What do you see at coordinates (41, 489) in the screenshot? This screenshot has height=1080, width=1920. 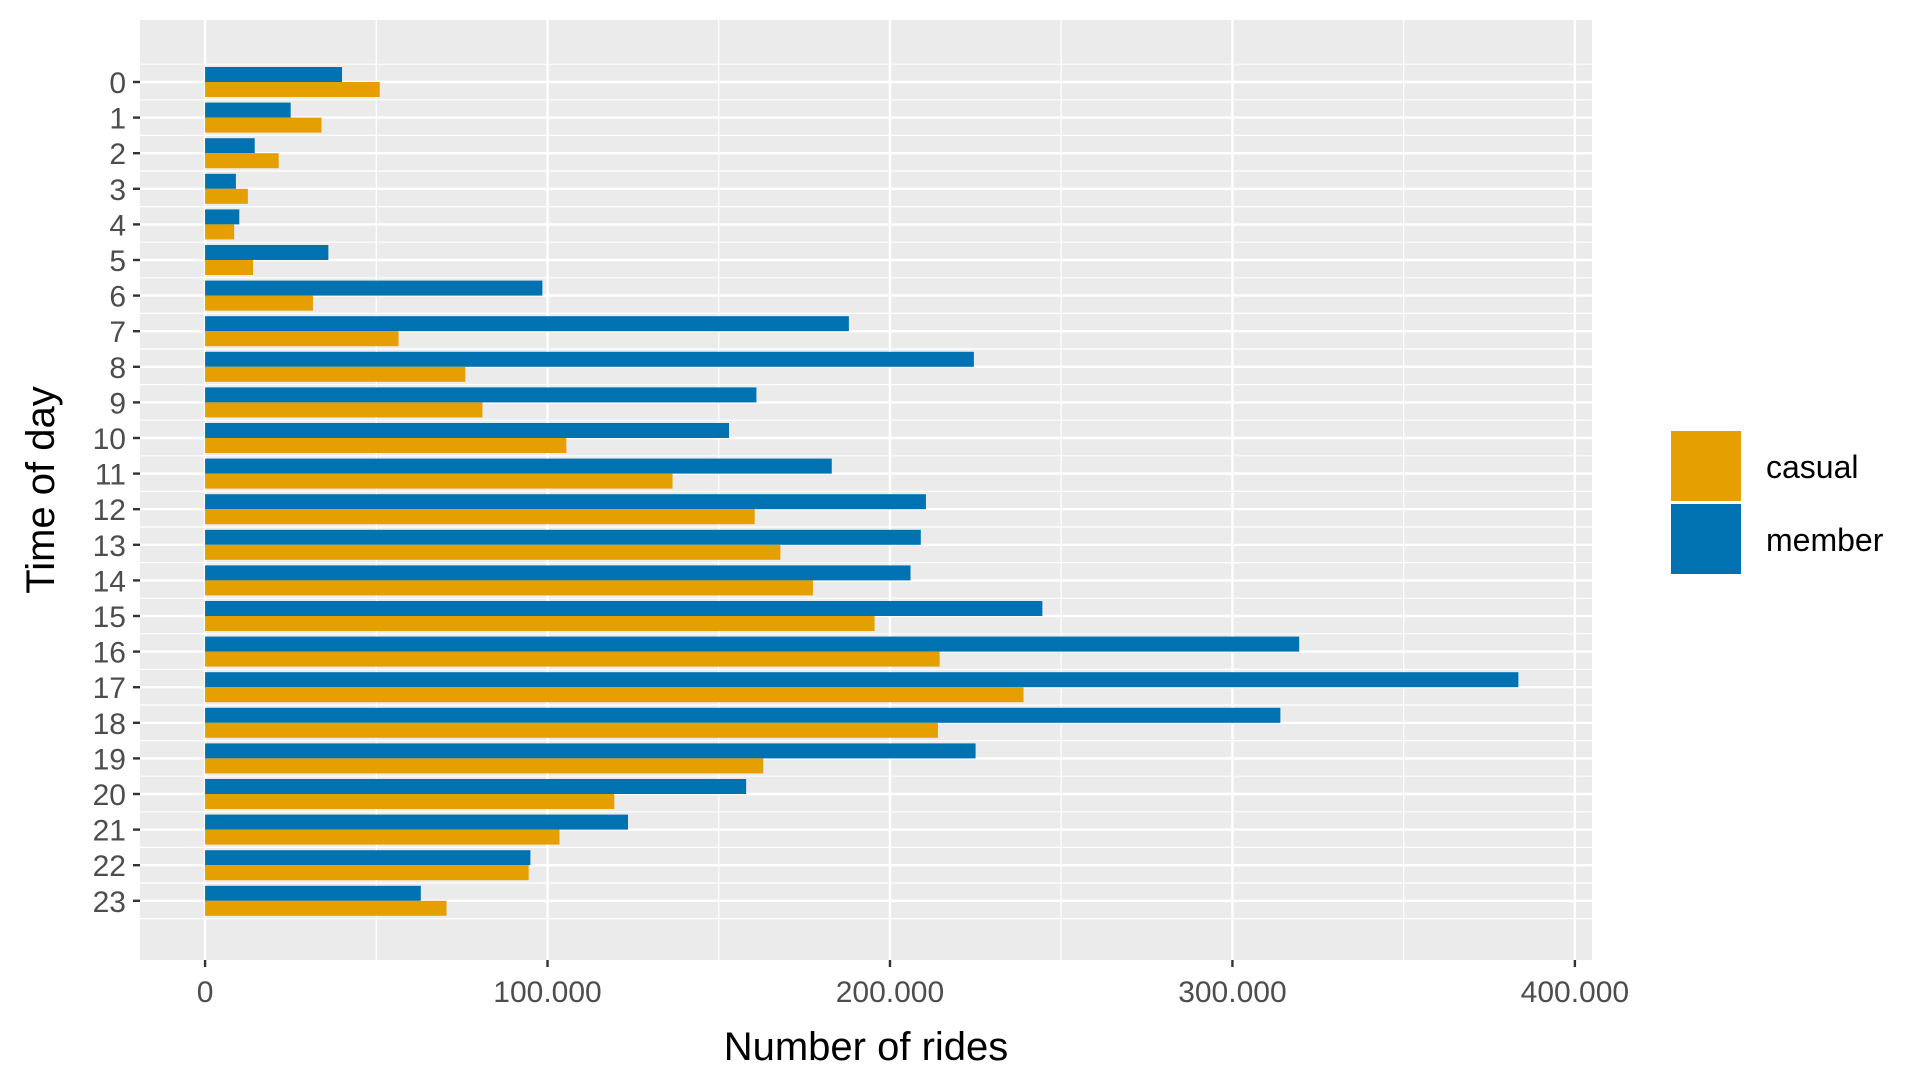 I see `y-axis-title: Time of day` at bounding box center [41, 489].